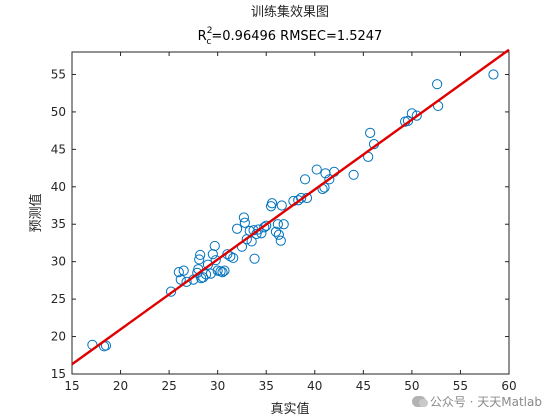 The height and width of the screenshot is (420, 560). I want to click on r-base: R, so click(202, 36).